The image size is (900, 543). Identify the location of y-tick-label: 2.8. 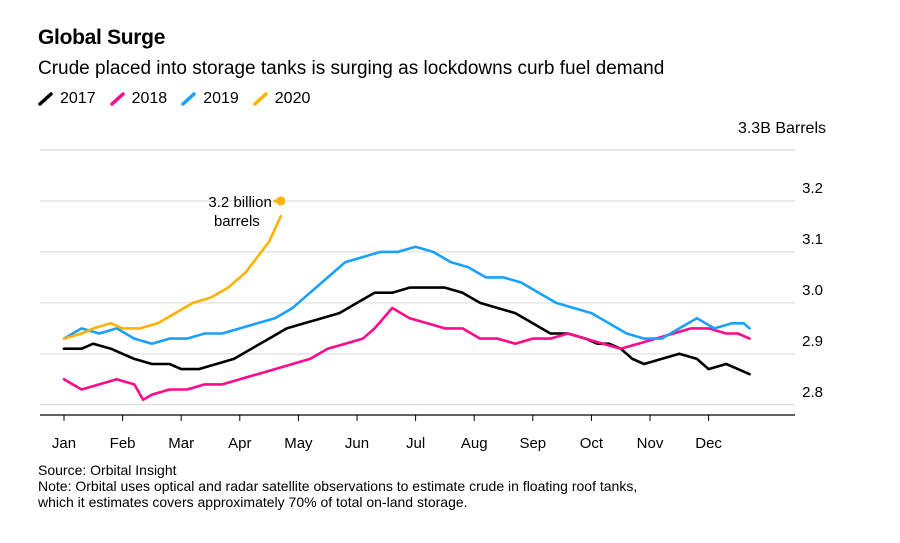
(812, 392).